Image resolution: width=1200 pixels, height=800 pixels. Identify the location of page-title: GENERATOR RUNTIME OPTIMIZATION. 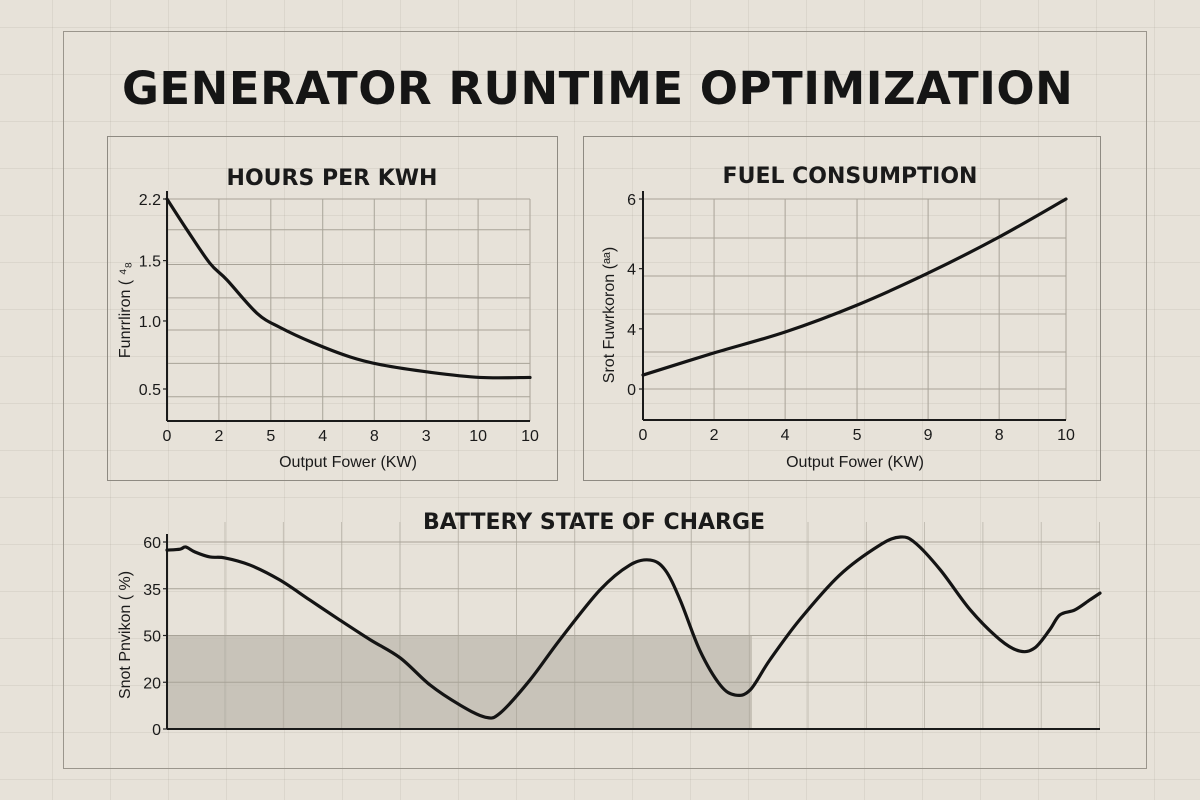
(598, 88).